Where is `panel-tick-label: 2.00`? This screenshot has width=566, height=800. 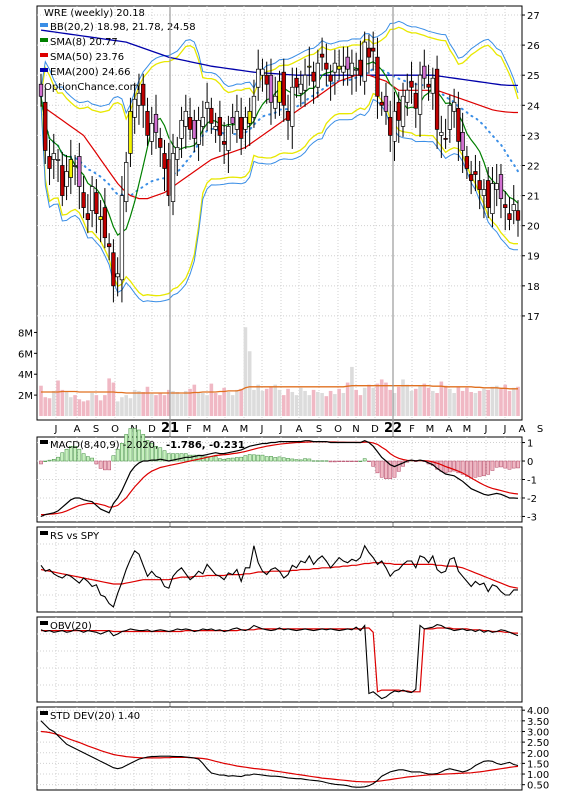 panel-tick-label: 2.00 is located at coordinates (538, 754).